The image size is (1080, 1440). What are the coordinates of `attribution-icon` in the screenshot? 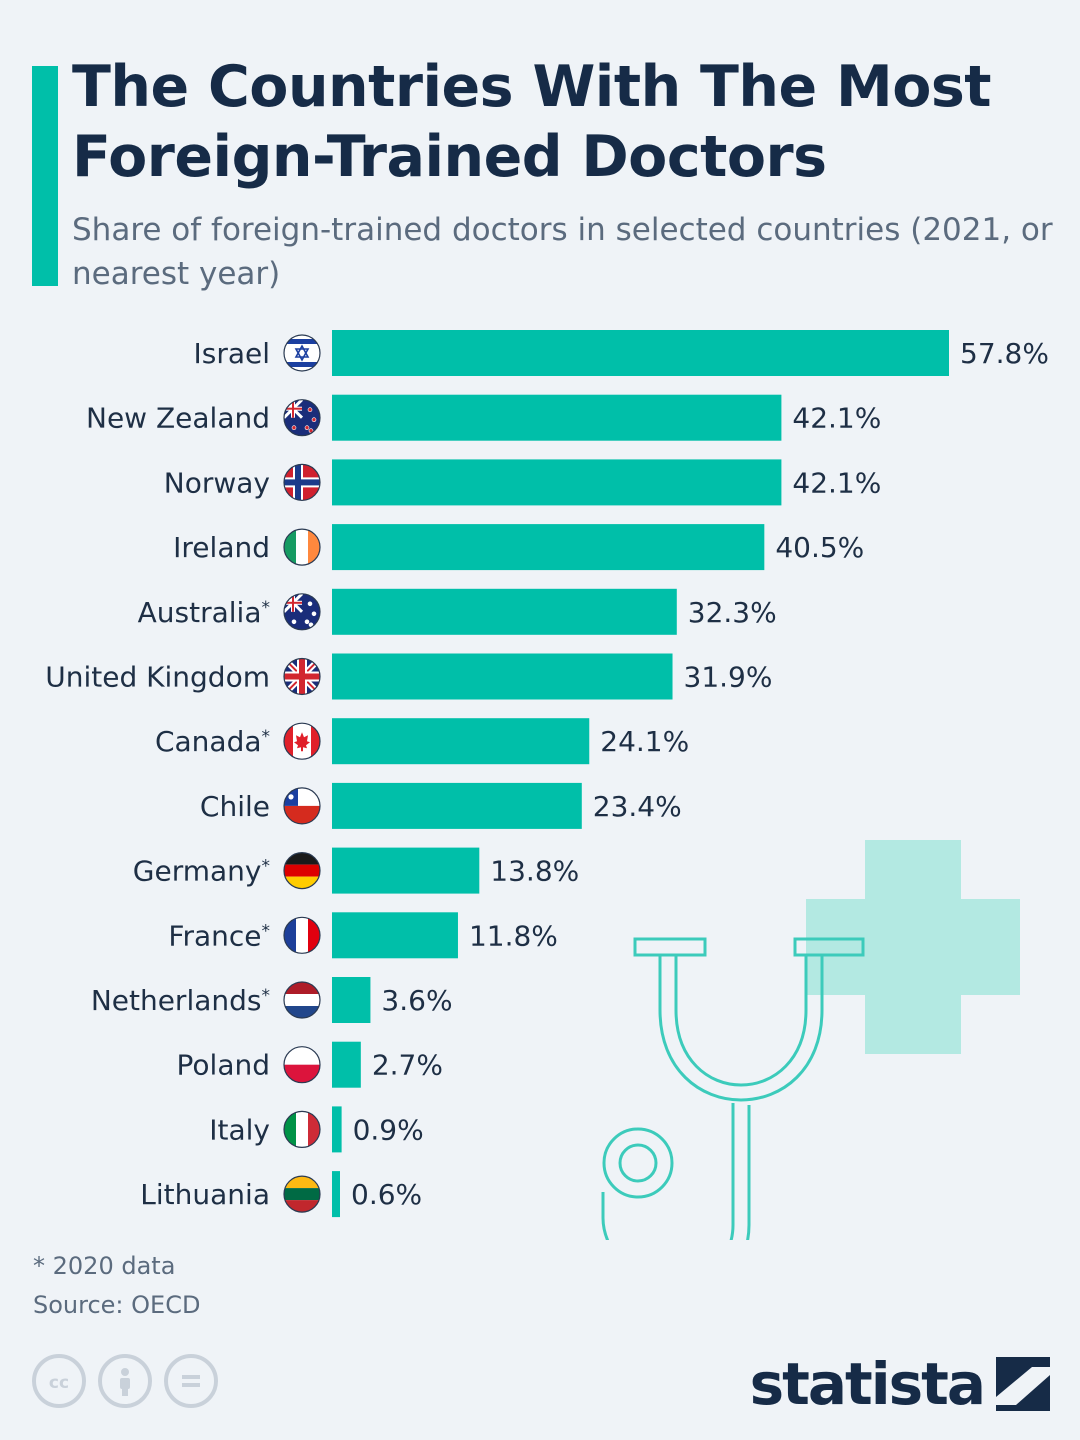 It's located at (125, 1381).